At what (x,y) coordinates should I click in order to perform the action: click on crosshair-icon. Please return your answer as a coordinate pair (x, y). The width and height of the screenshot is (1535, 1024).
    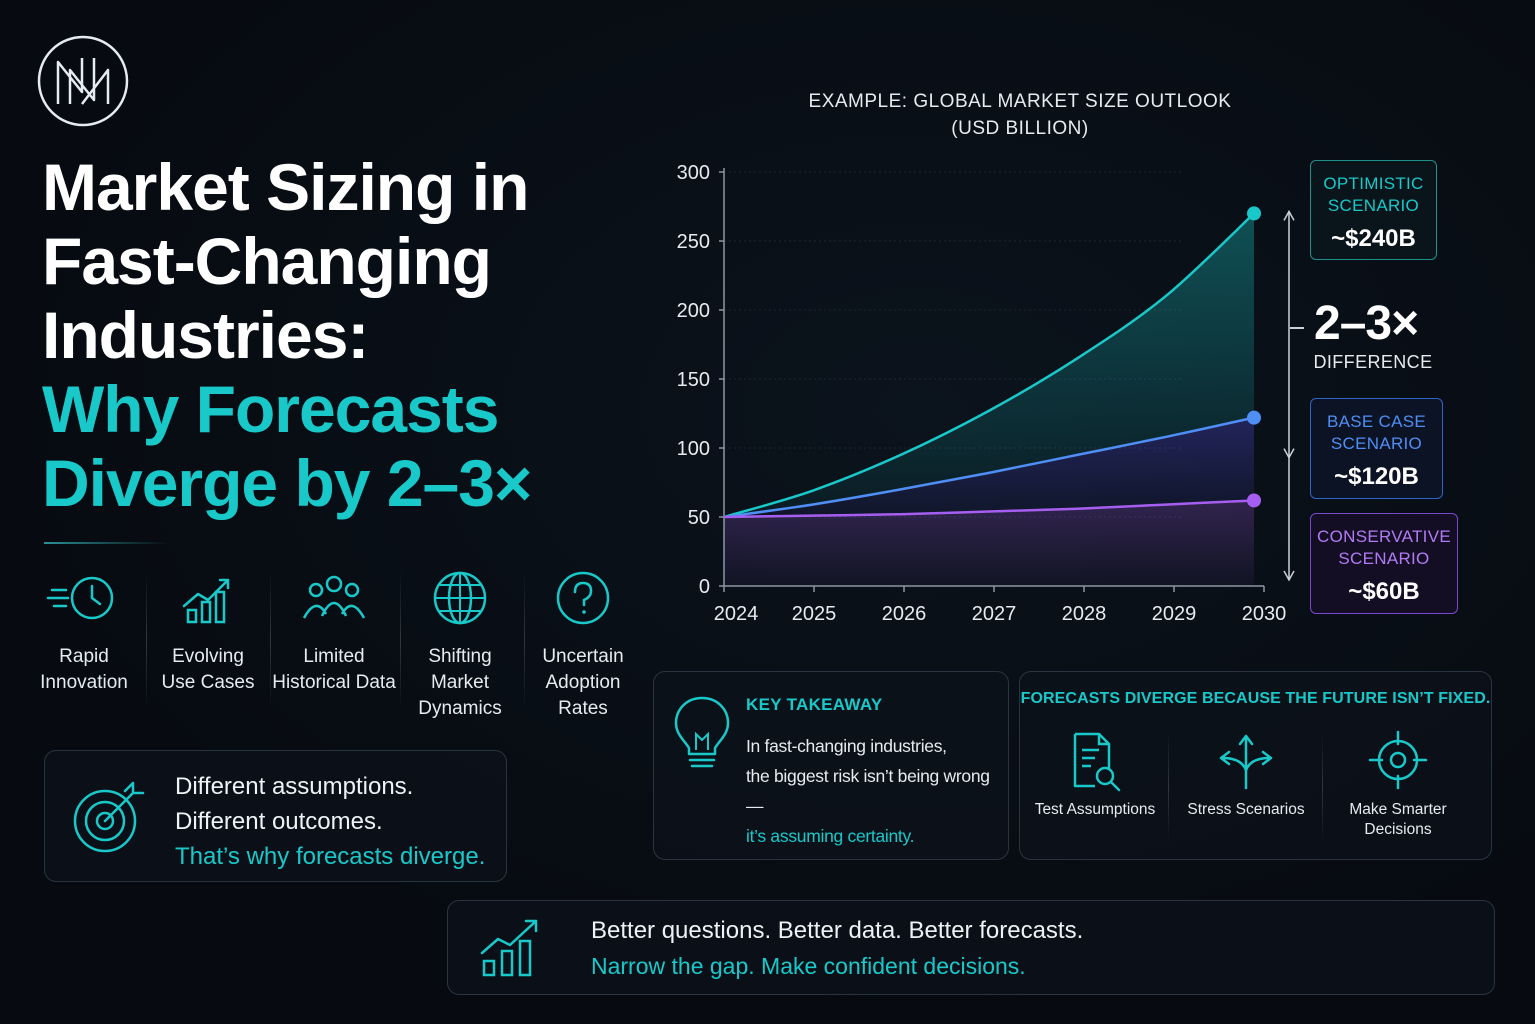
    Looking at the image, I should click on (1398, 760).